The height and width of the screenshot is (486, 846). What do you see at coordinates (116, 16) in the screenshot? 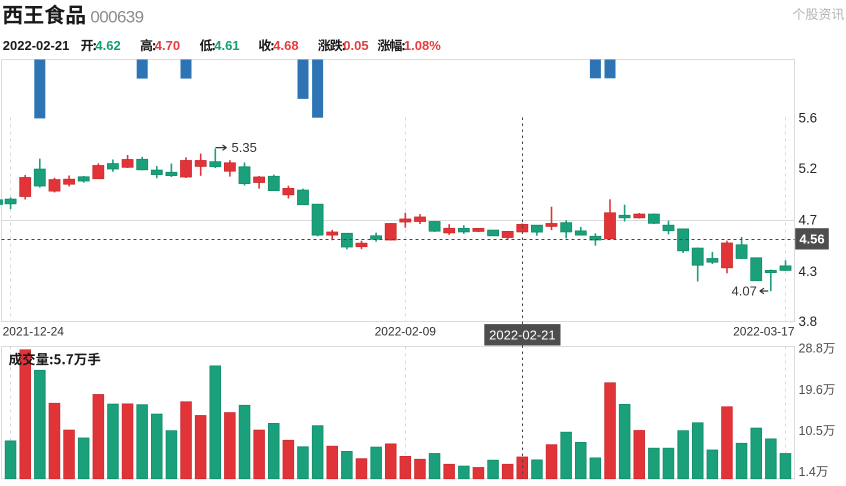
I see `svg-text: 000639` at bounding box center [116, 16].